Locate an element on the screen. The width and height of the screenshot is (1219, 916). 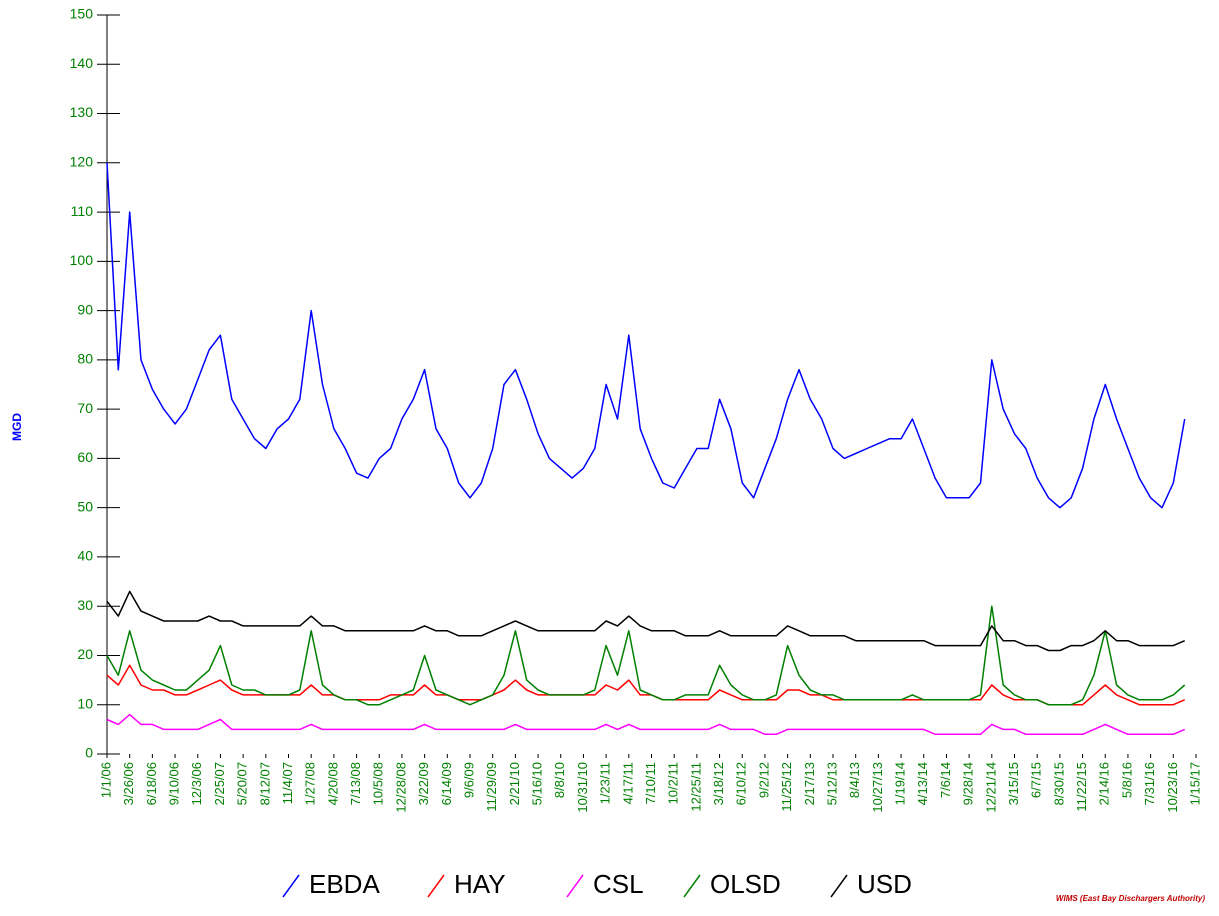
x-tick-label: 2/17/13 is located at coordinates (809, 783).